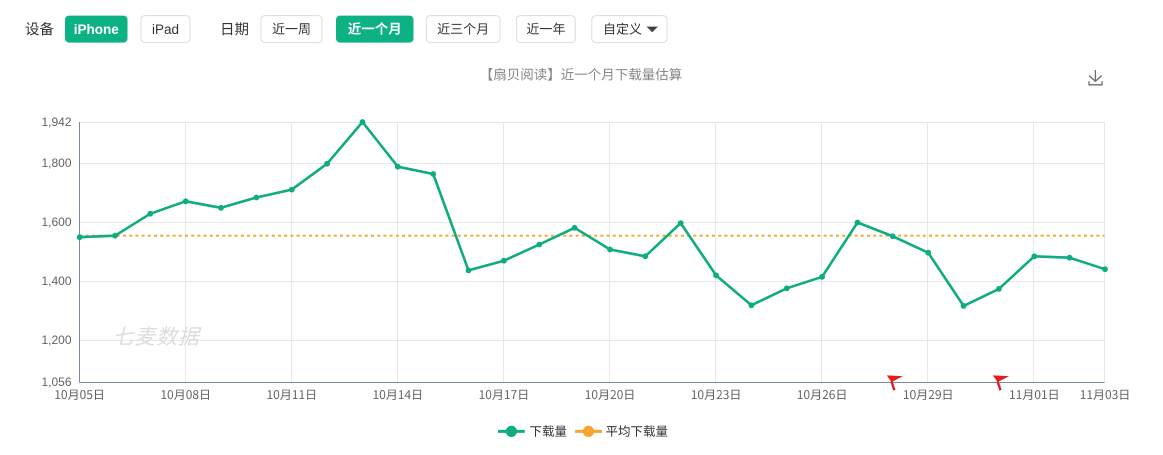 The width and height of the screenshot is (1163, 455). Describe the element at coordinates (165, 29) in the screenshot. I see `svg-text: iPad` at that location.